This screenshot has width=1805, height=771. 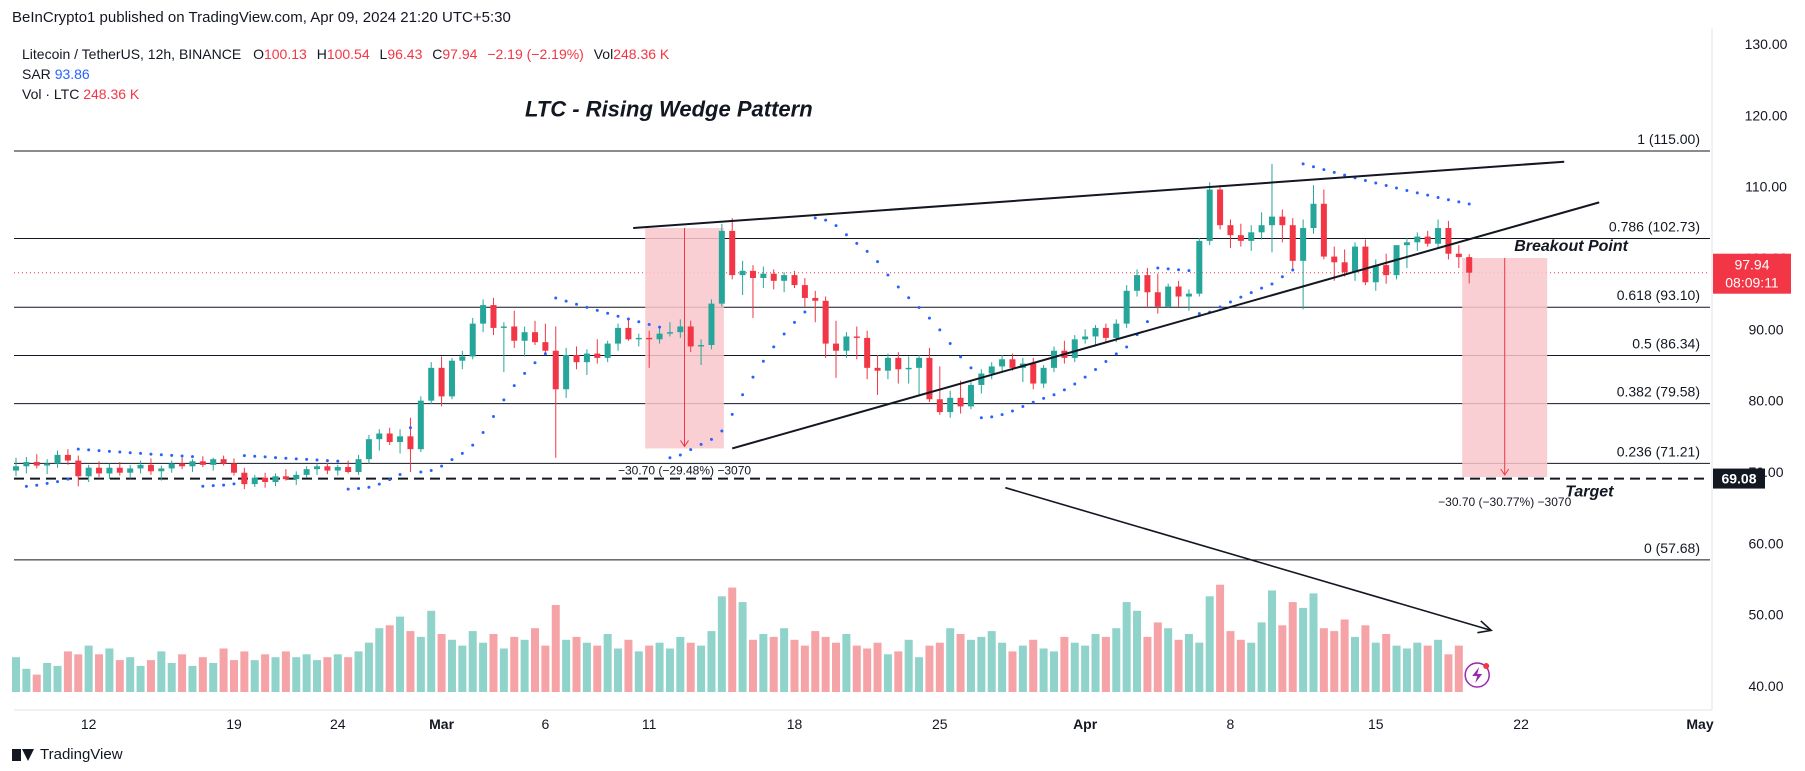 What do you see at coordinates (67, 754) in the screenshot?
I see `tradingview-brand: TradingView` at bounding box center [67, 754].